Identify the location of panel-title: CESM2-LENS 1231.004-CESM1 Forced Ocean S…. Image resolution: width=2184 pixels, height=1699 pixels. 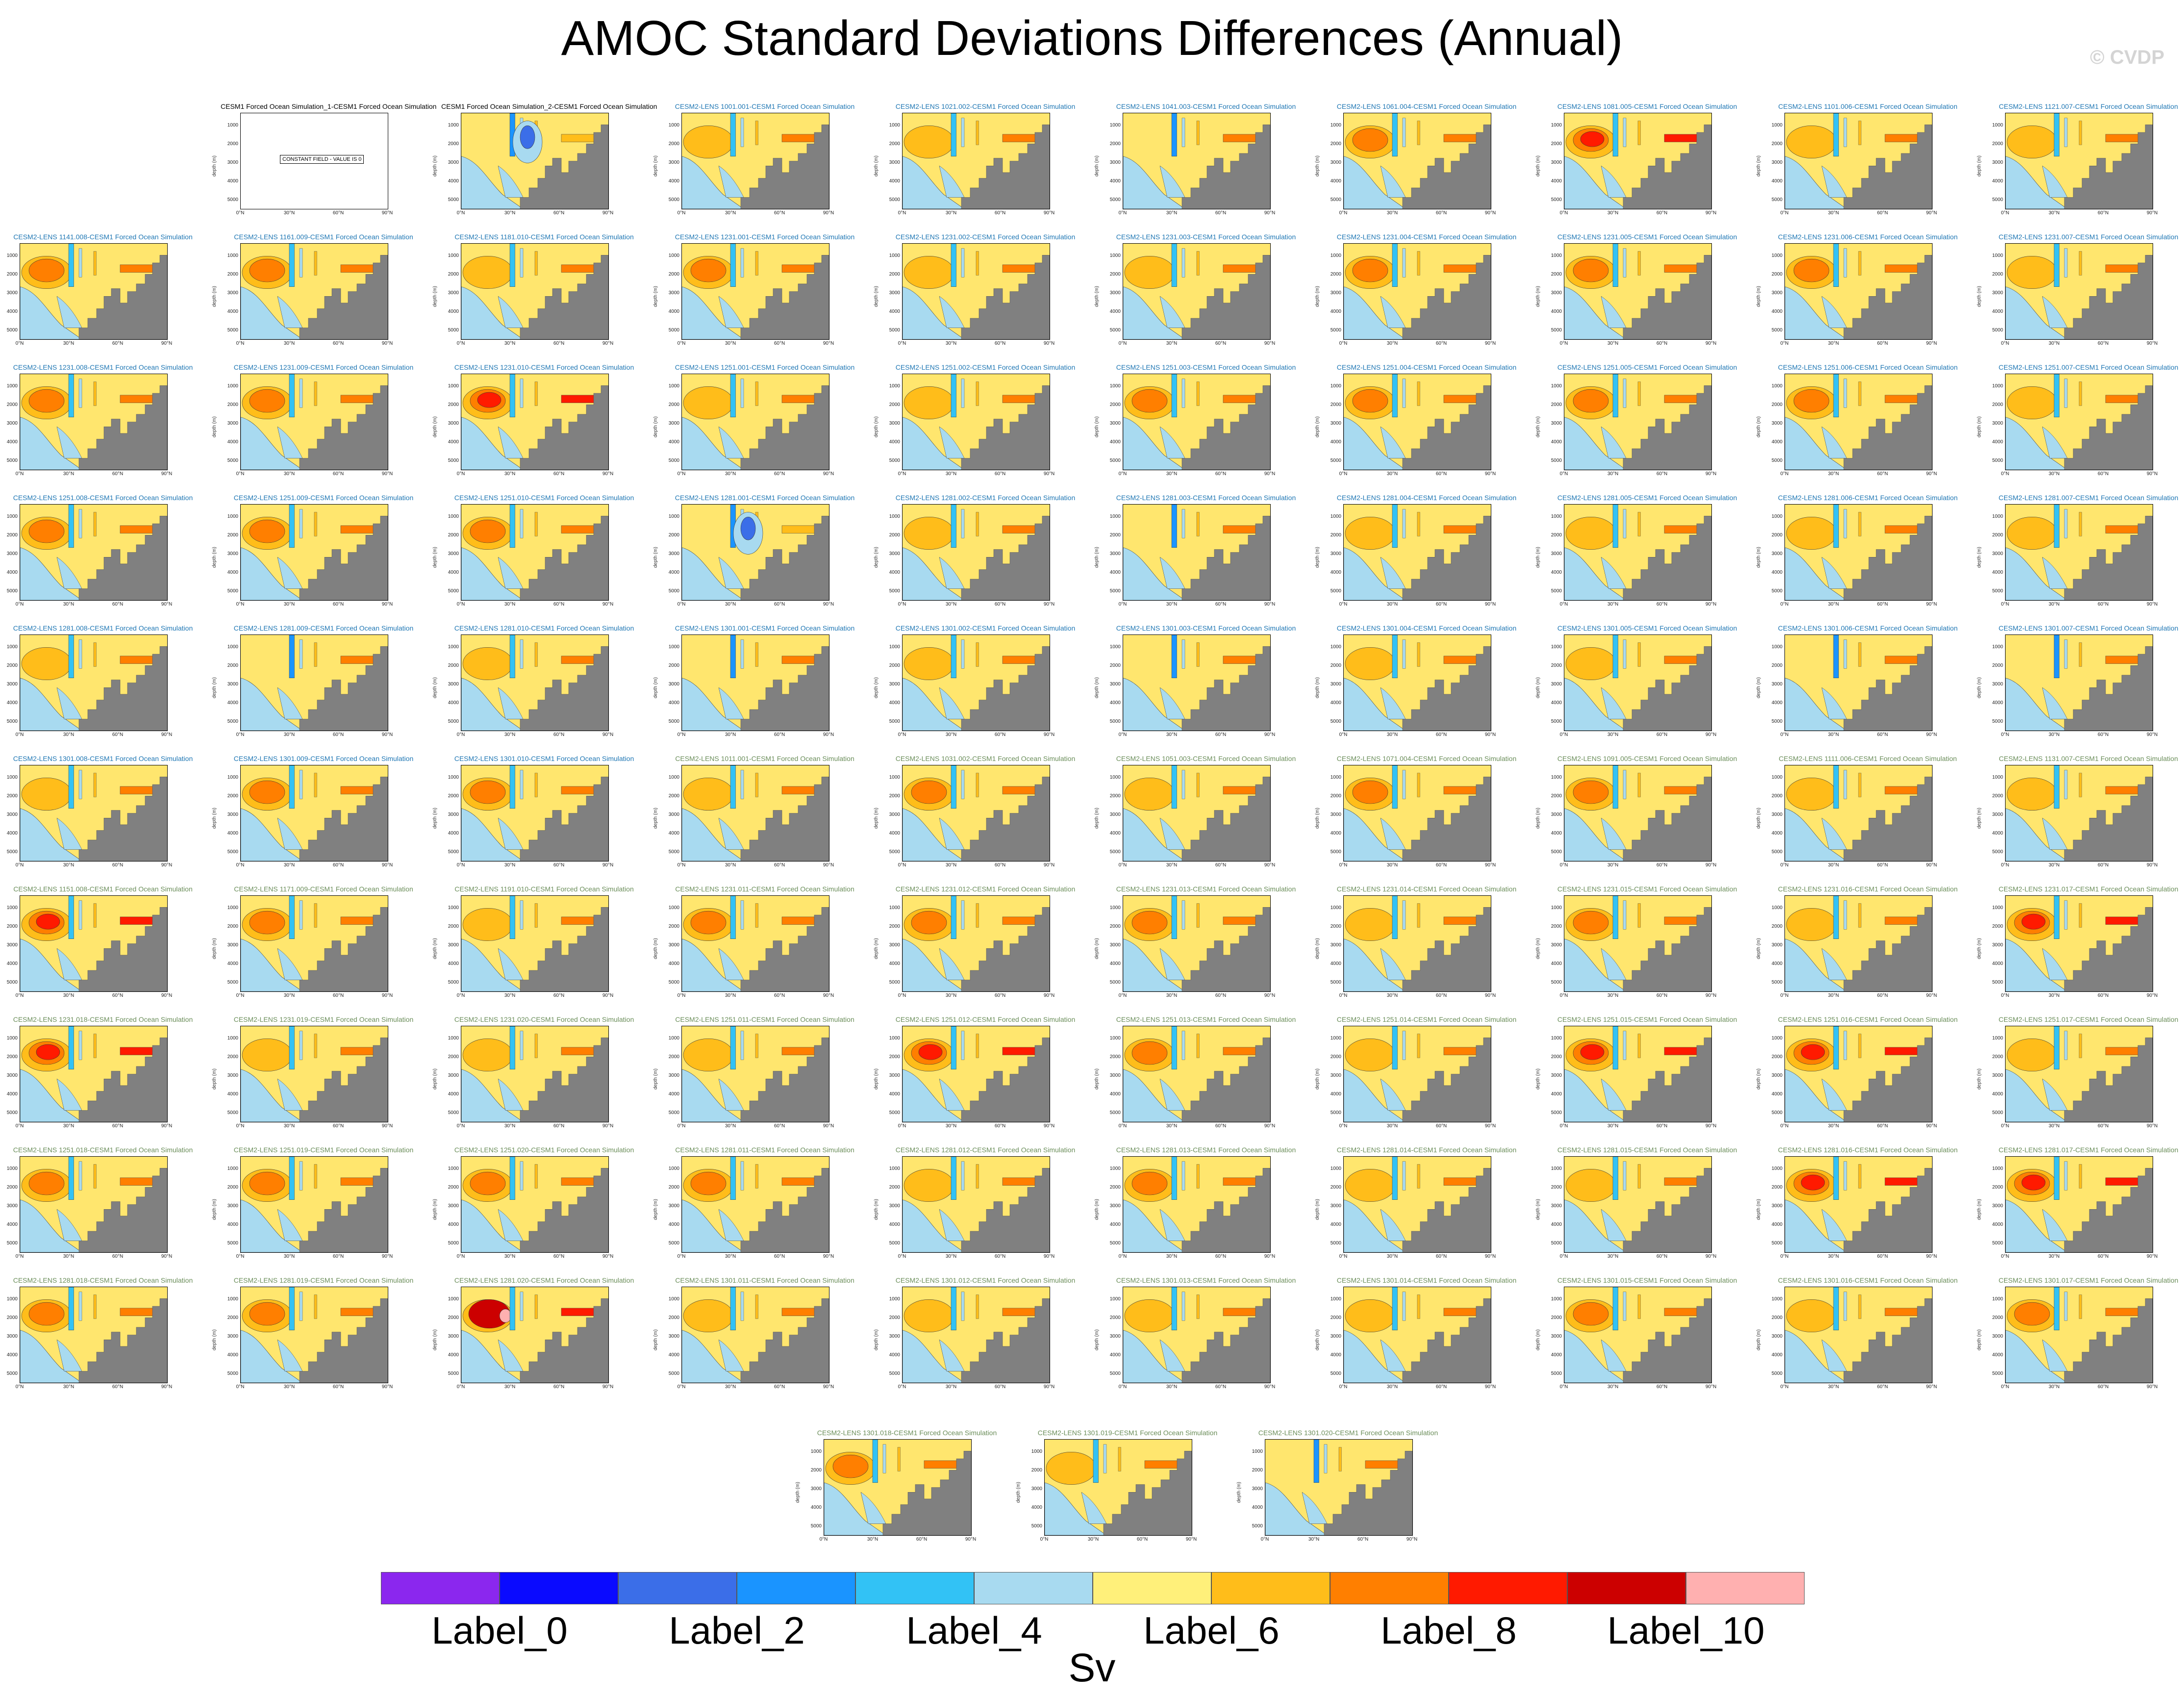
(1426, 237).